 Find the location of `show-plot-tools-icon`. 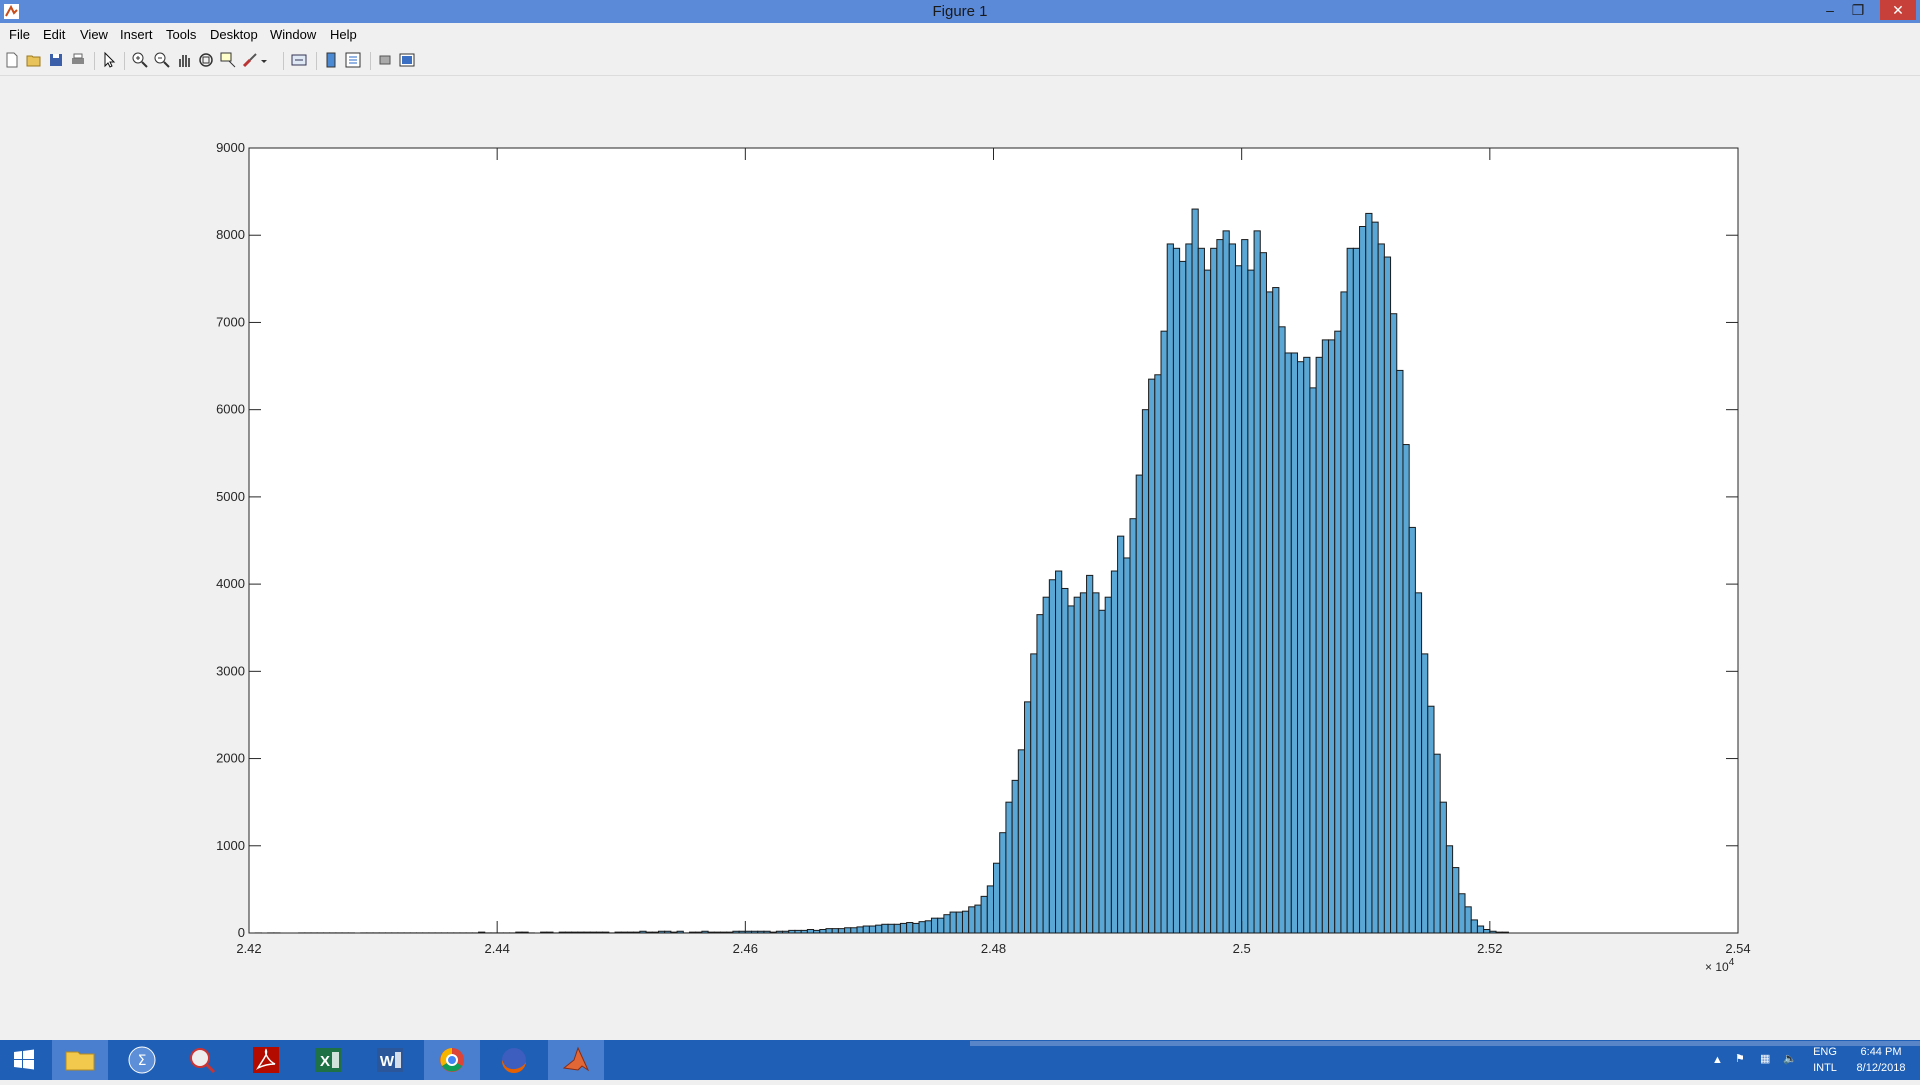

show-plot-tools-icon is located at coordinates (407, 60).